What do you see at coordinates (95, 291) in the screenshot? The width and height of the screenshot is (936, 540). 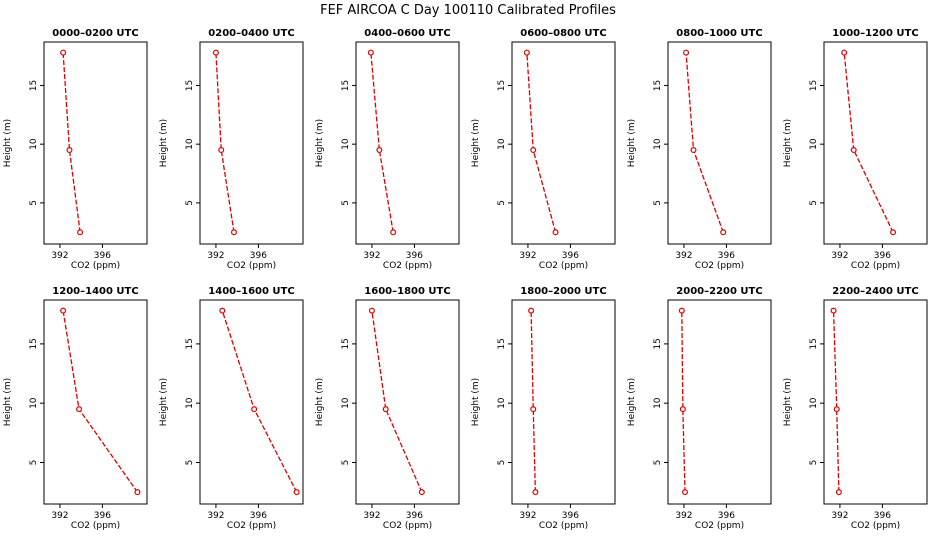 I see `panel-title: 1200–1400 UTC` at bounding box center [95, 291].